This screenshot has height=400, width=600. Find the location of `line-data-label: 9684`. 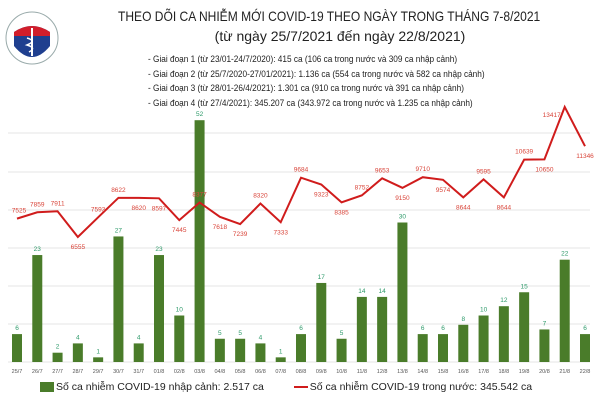

line-data-label: 9684 is located at coordinates (301, 170).